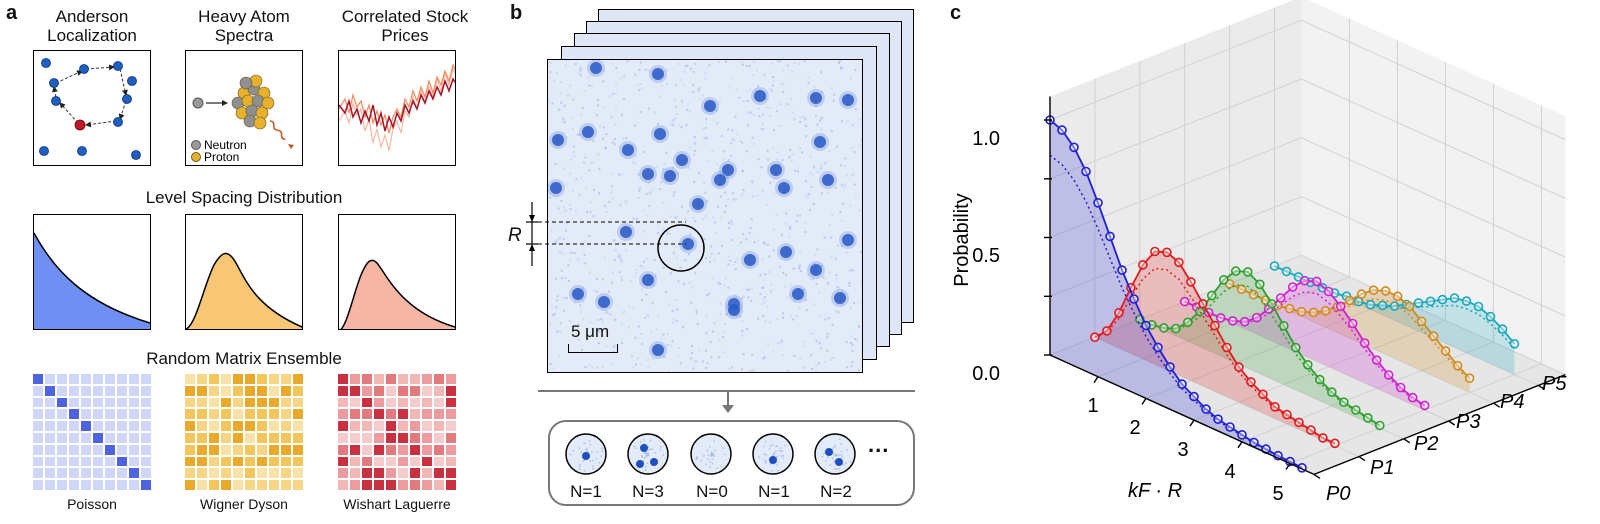 Image resolution: width=1600 pixels, height=524 pixels. I want to click on z-tick-p4: P4, so click(1512, 402).